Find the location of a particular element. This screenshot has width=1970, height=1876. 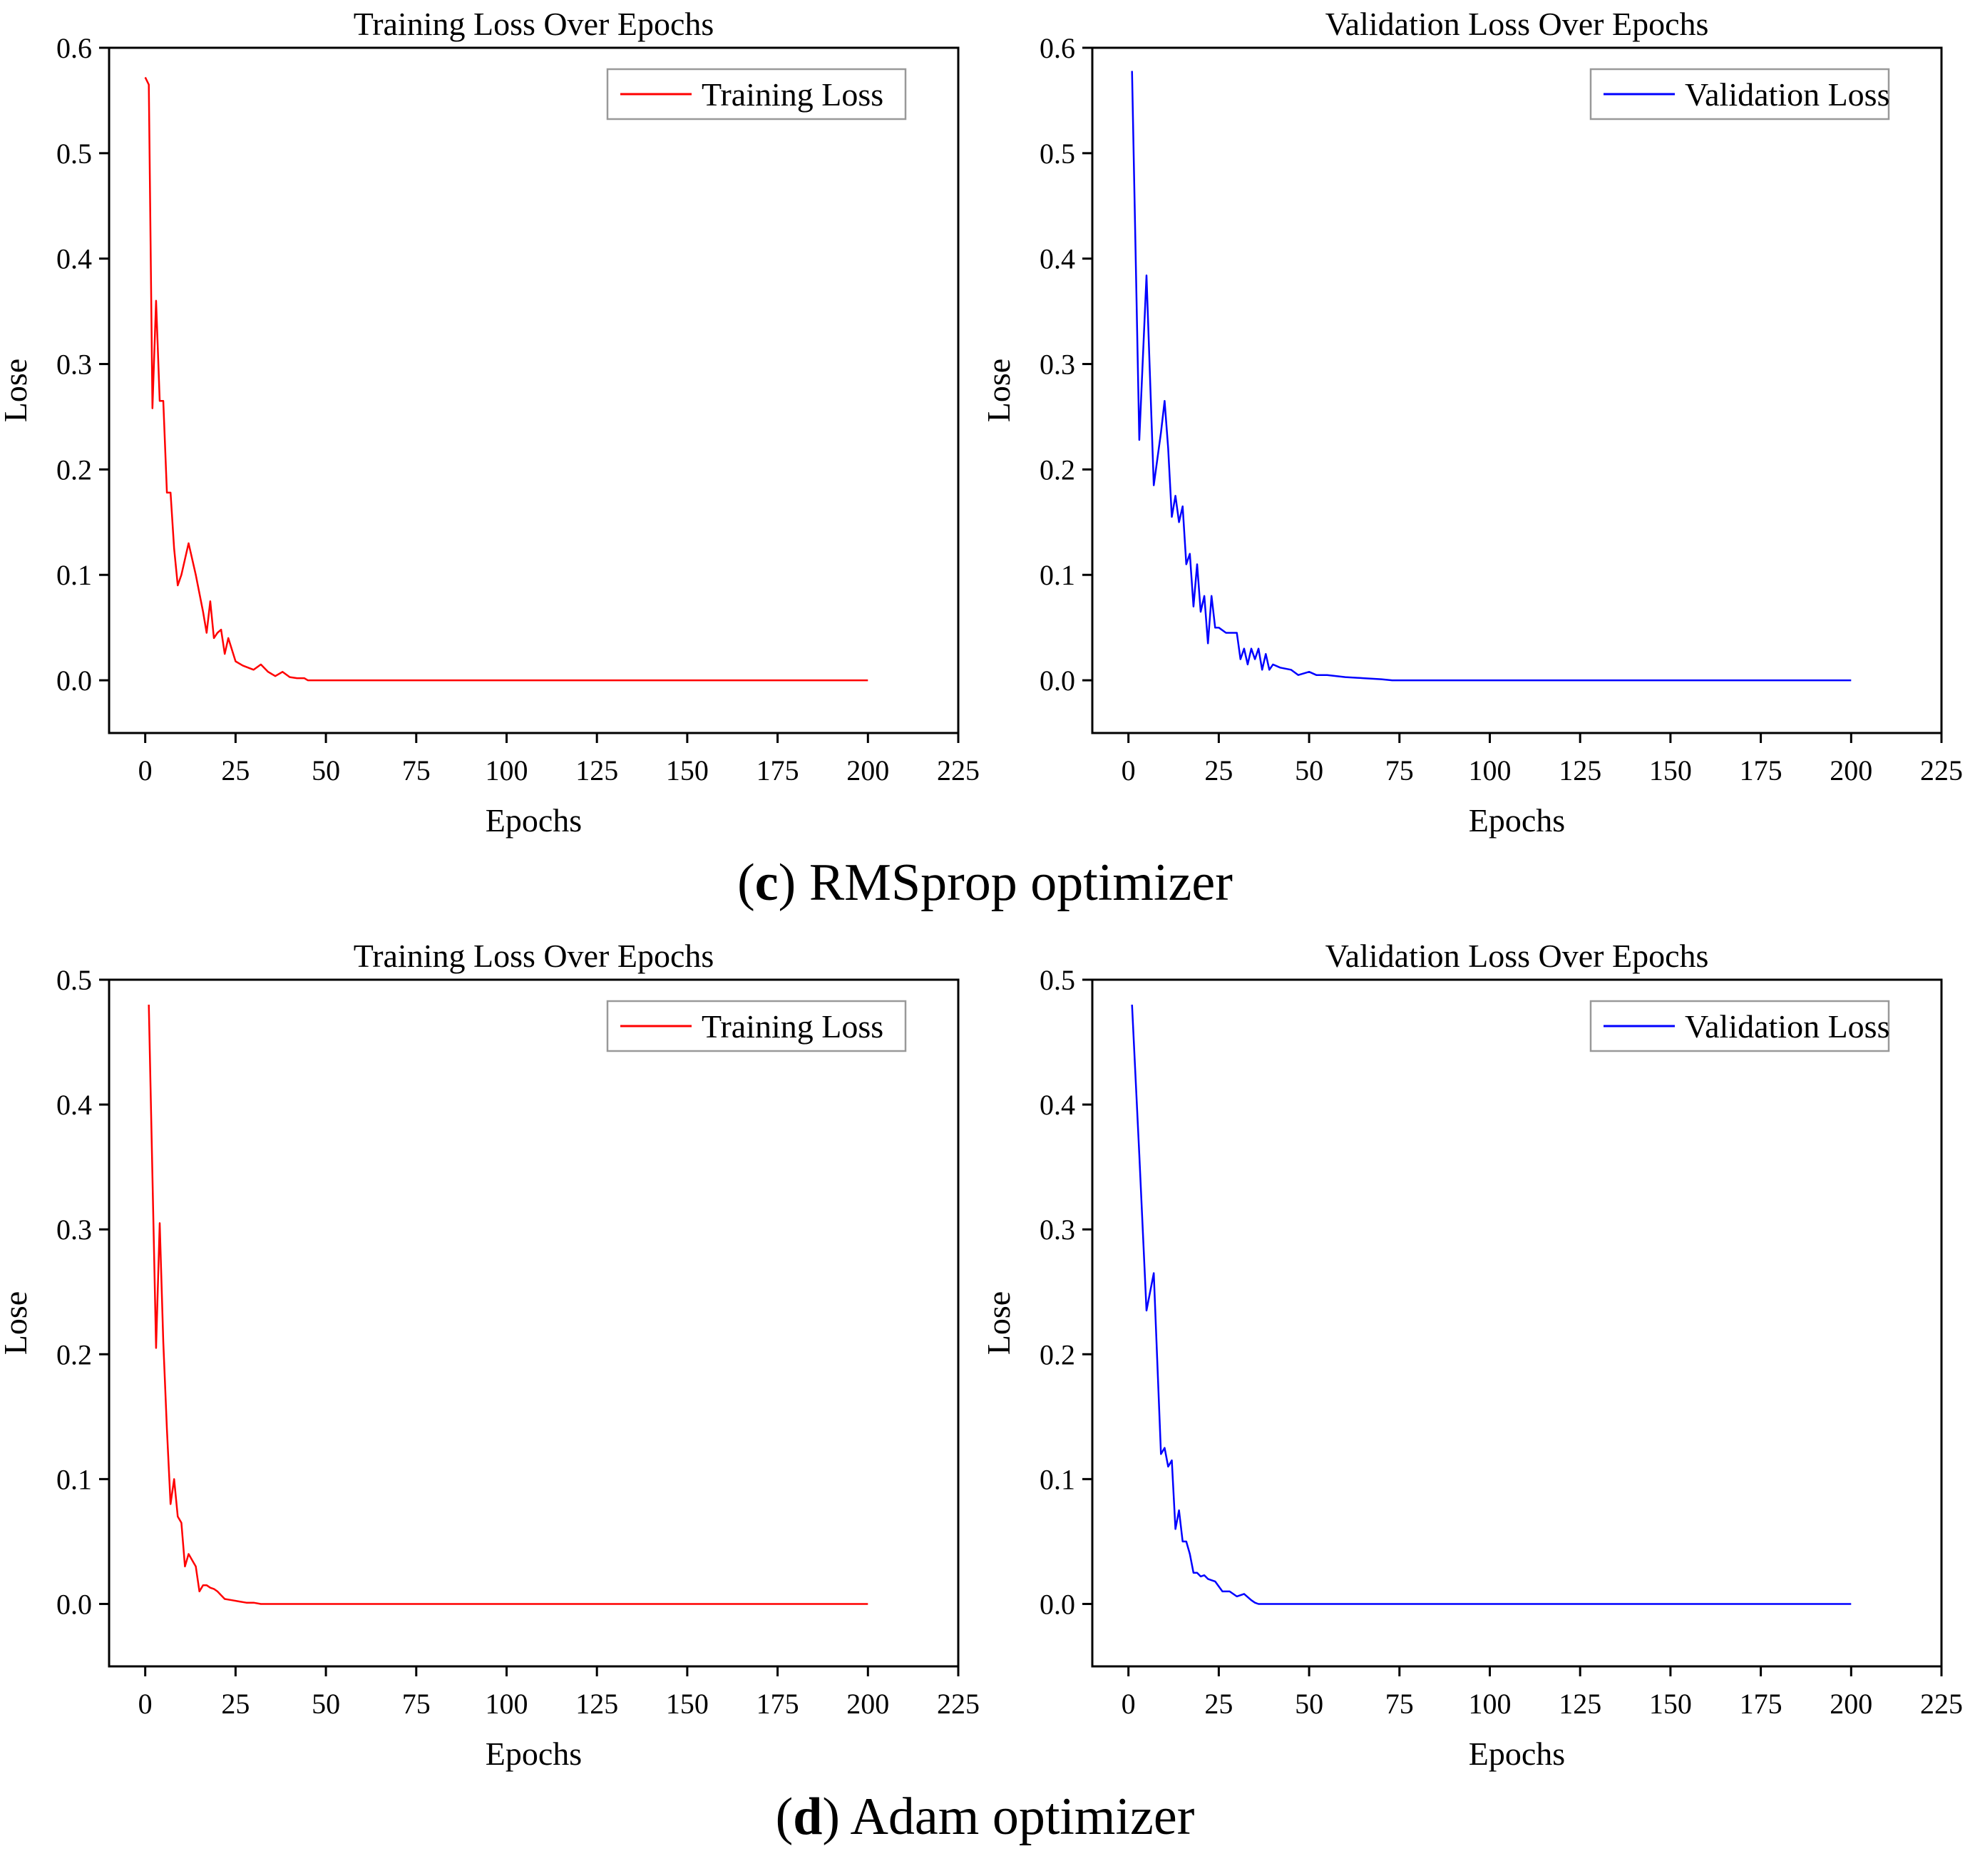

caption-c-letter: c is located at coordinates (766, 883).